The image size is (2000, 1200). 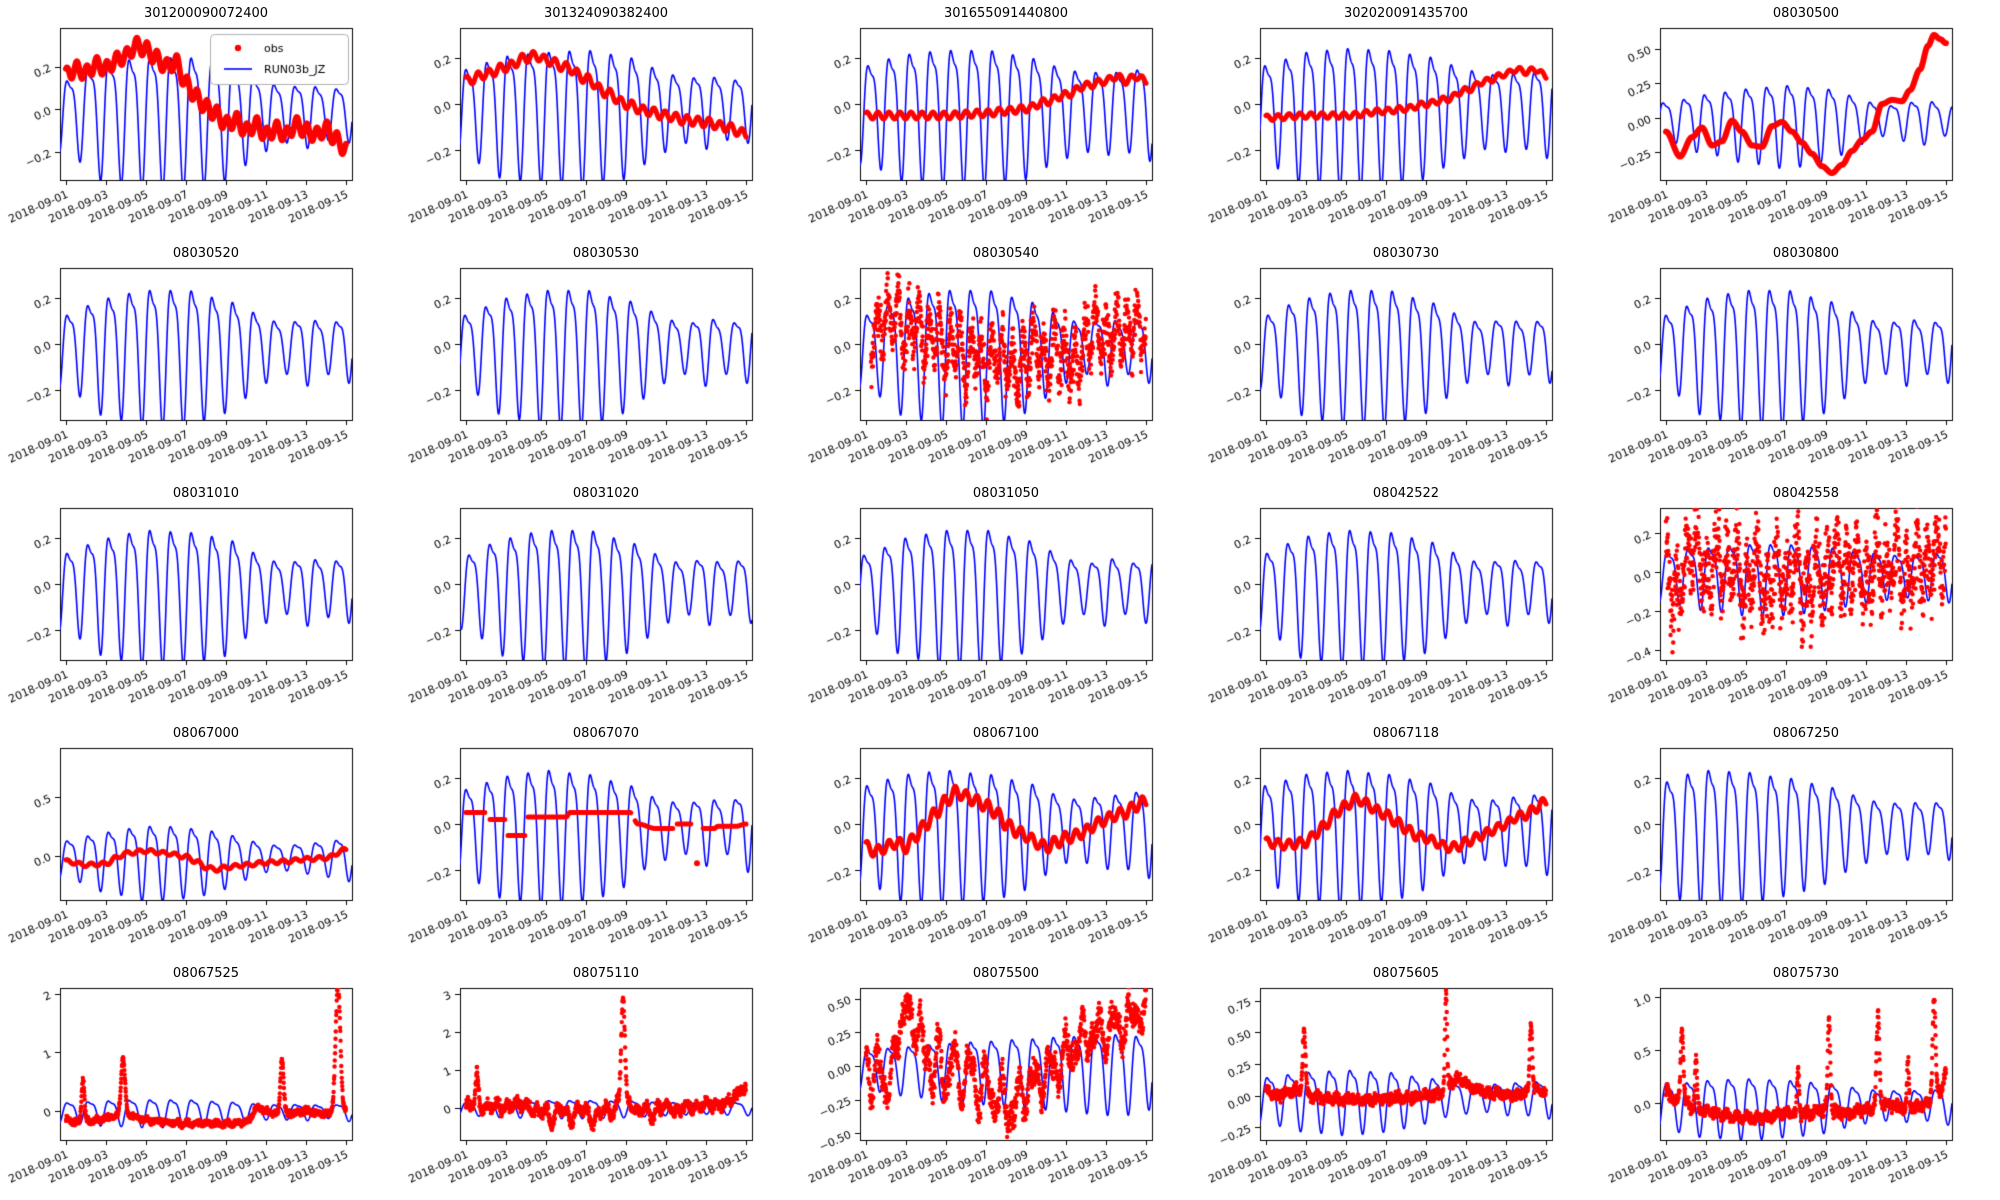 I want to click on subplot-08042558: 08042558, so click(x=1800, y=600).